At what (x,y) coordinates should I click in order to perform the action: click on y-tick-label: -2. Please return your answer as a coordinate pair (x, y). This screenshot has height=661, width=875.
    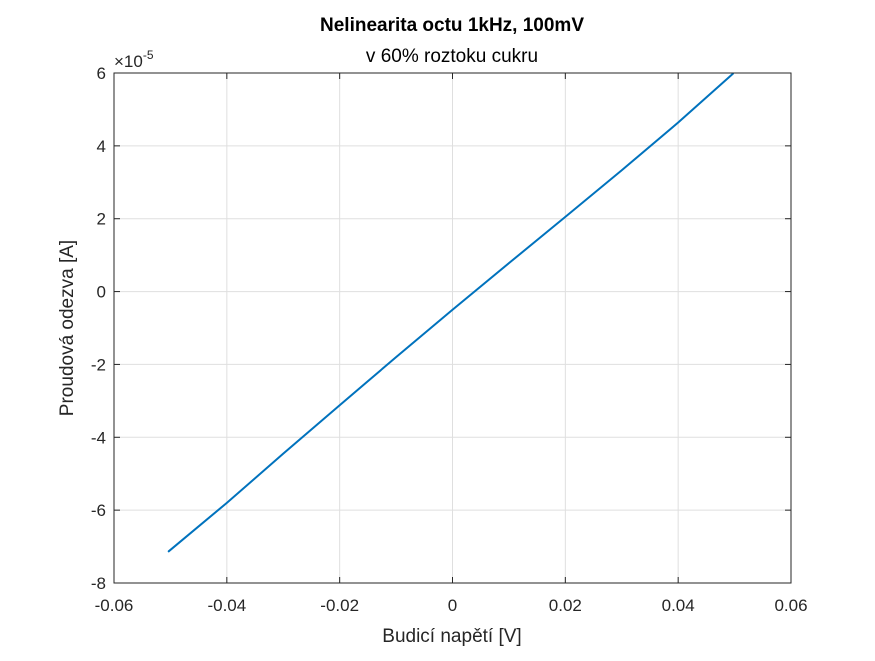
    Looking at the image, I should click on (98, 364).